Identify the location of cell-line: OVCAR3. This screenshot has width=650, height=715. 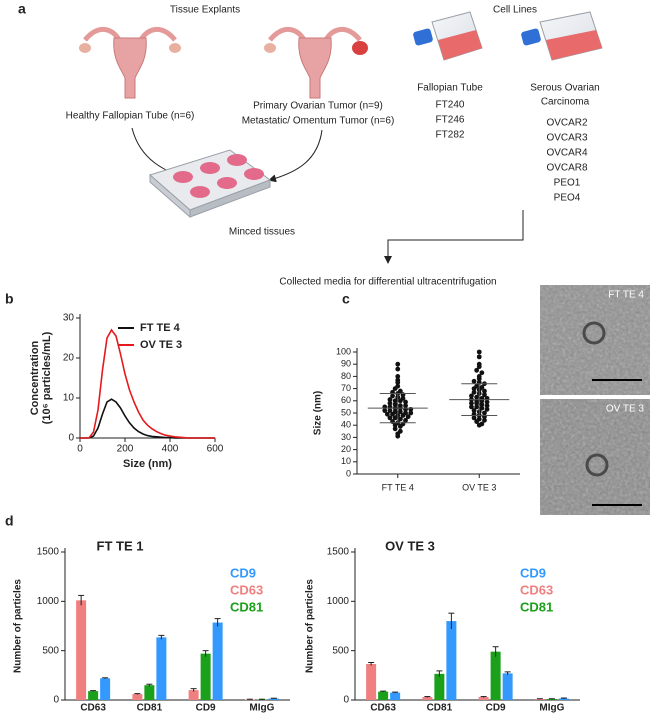
(567, 138).